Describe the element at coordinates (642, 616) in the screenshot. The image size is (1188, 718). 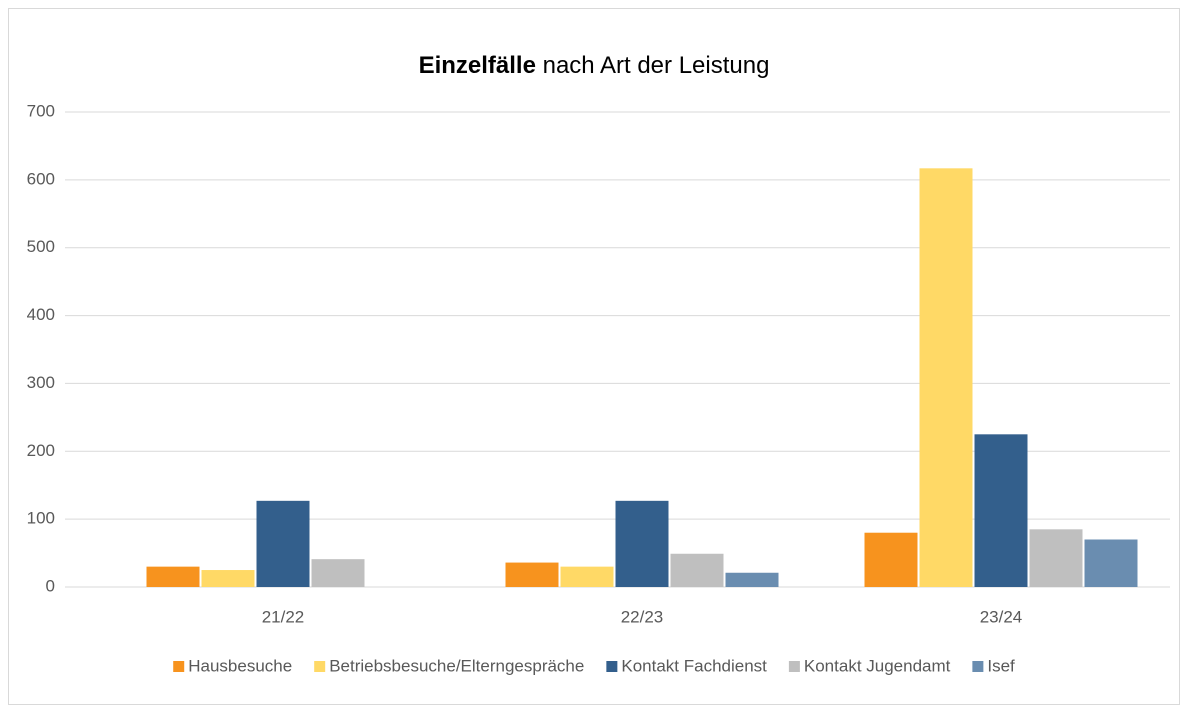
I see `x-tick-label: 22/23` at that location.